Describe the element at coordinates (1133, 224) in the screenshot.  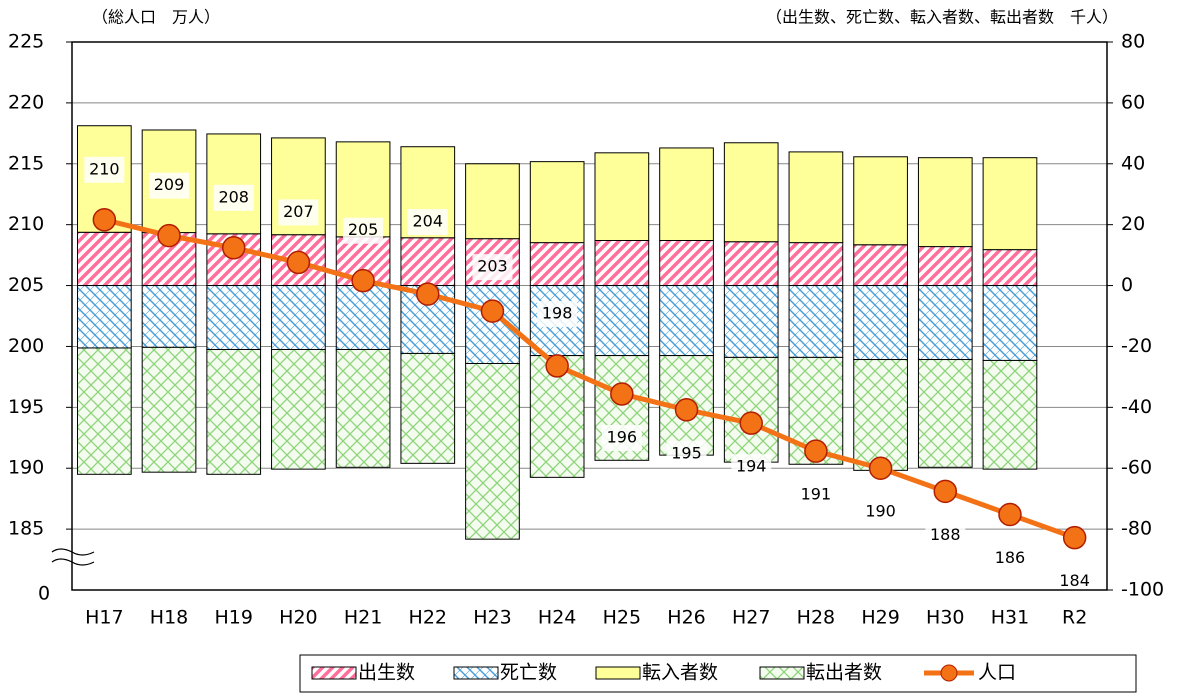
I see `y2-tick-label: 20` at that location.